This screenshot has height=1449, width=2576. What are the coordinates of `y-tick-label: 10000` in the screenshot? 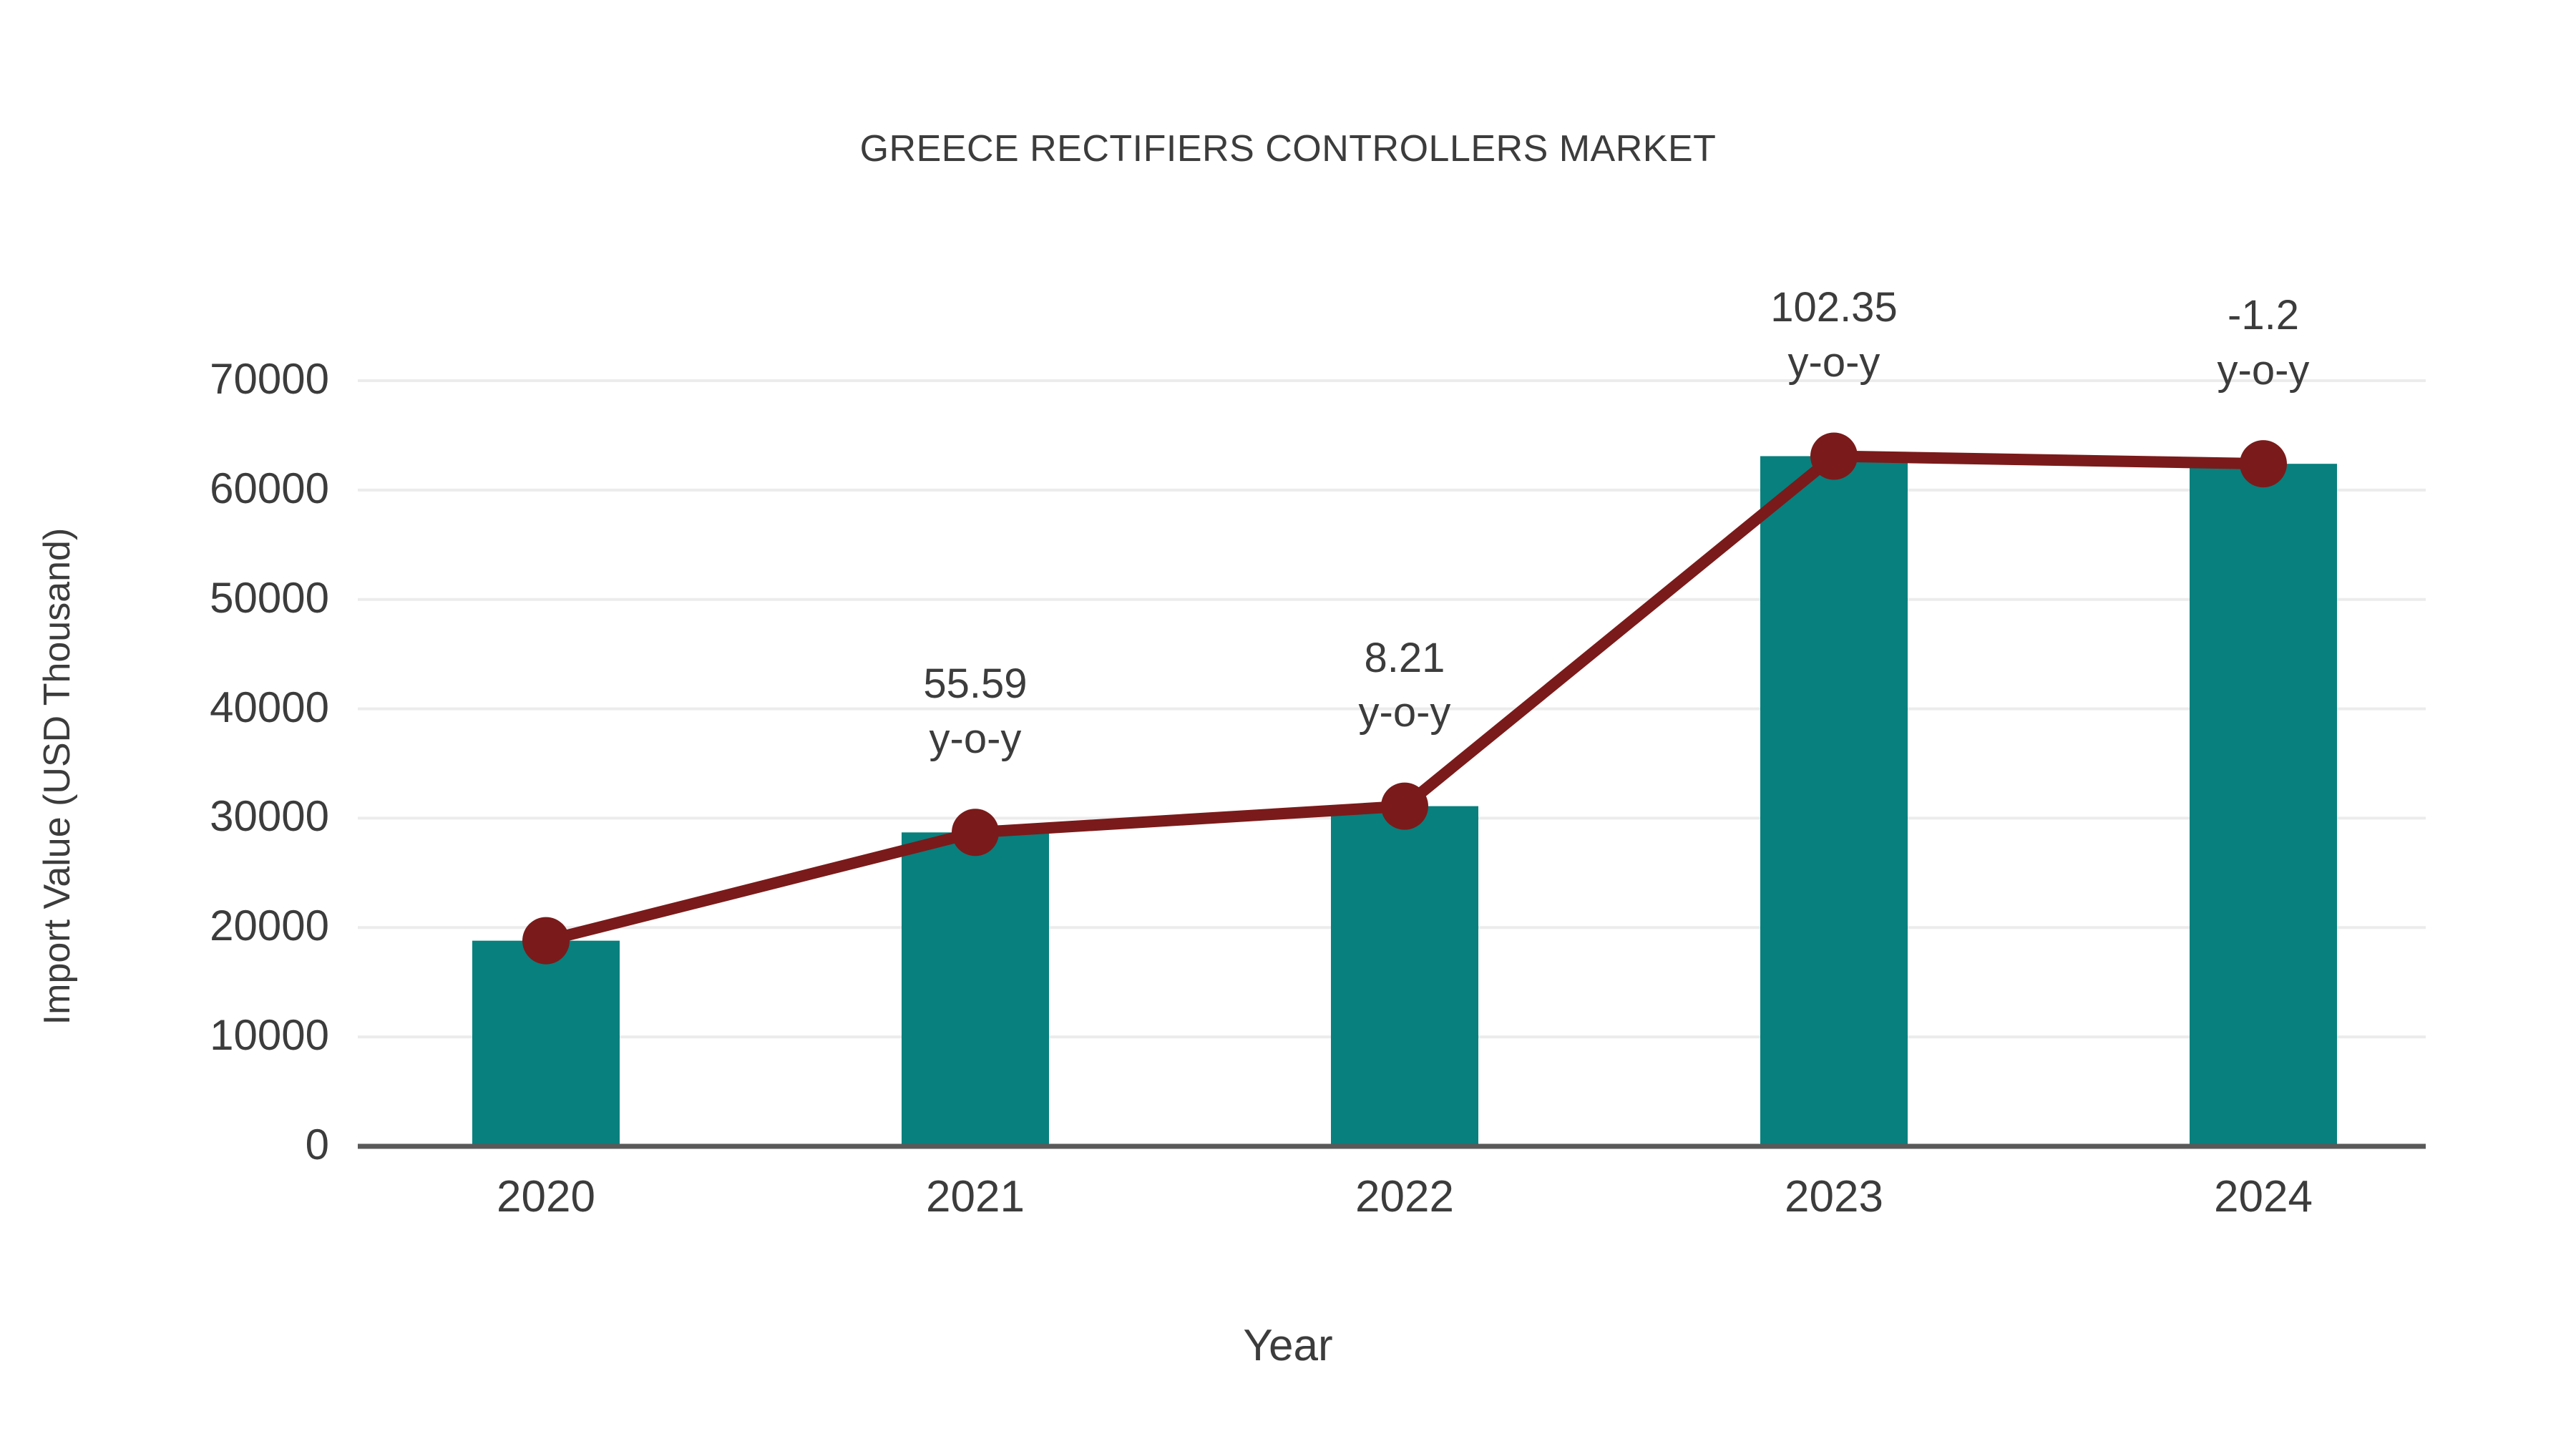 It's located at (269, 1035).